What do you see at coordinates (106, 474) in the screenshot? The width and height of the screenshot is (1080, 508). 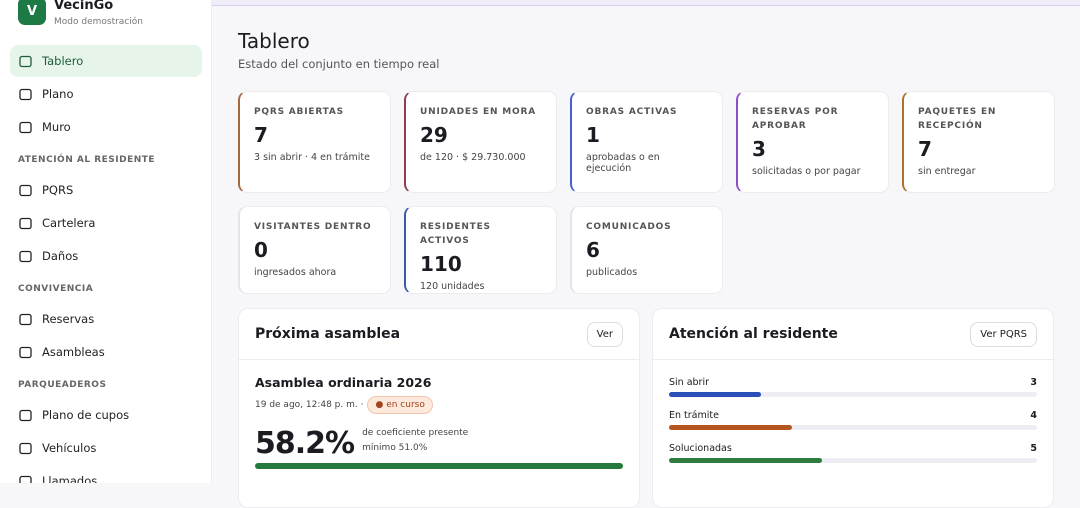 I see `nav-item: Llamados` at bounding box center [106, 474].